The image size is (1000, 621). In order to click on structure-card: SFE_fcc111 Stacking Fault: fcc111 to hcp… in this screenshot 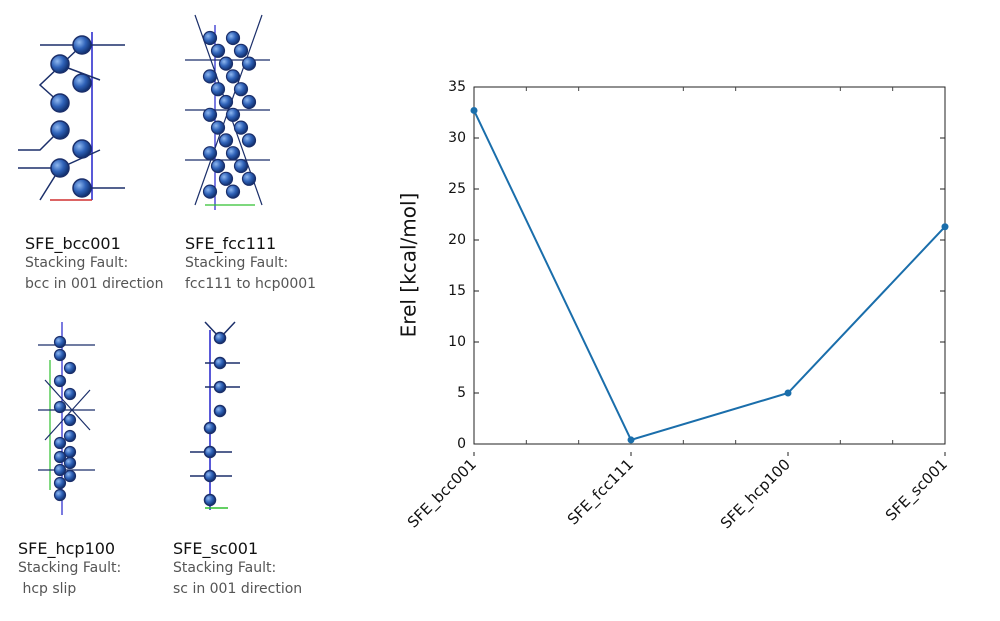, I will do `click(250, 264)`.